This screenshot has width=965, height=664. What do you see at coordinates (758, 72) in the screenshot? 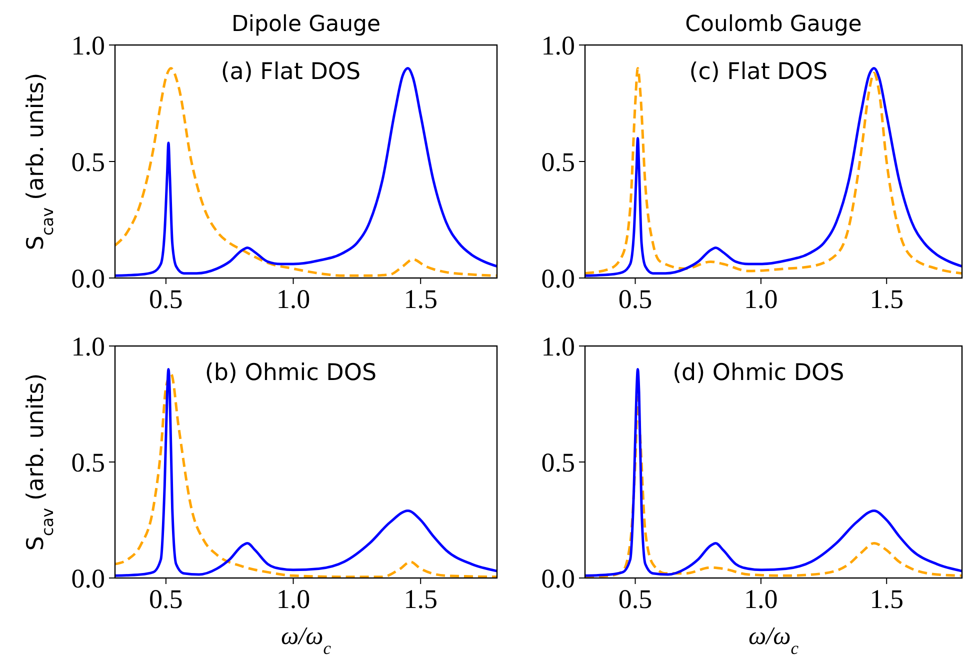
I see `annotation: (c) Flat DOS` at bounding box center [758, 72].